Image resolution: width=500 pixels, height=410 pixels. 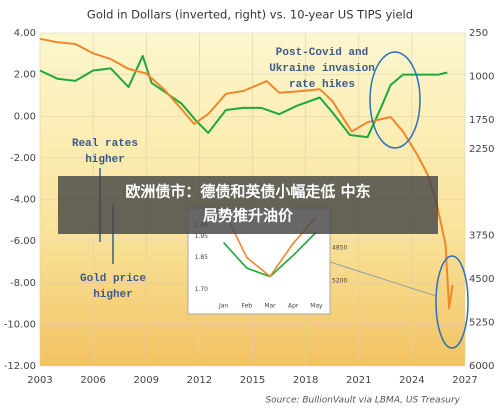 I want to click on y-tick-label: 1.95, so click(x=202, y=236).